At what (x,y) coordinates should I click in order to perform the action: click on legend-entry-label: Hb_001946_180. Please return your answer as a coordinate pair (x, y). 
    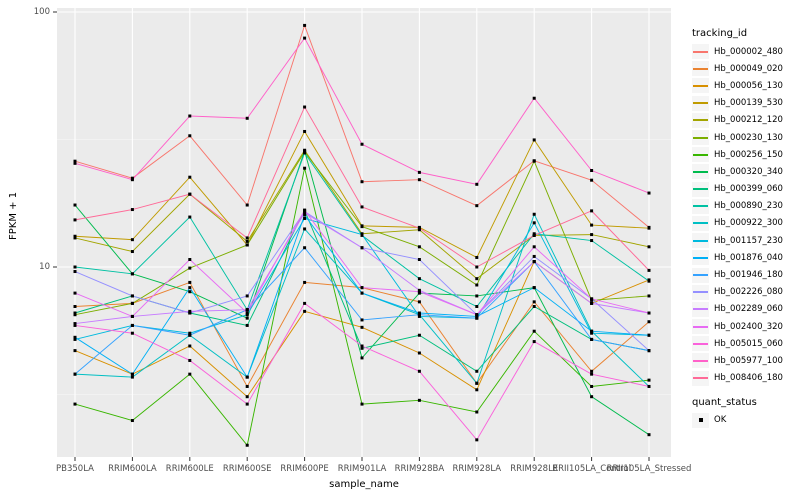
    Looking at the image, I should click on (748, 275).